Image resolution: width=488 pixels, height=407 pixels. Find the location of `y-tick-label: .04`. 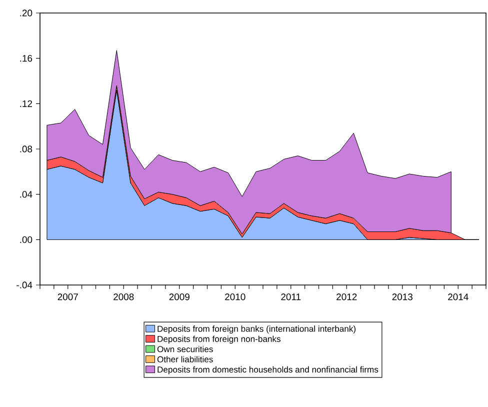

y-tick-label: .04 is located at coordinates (26, 194).